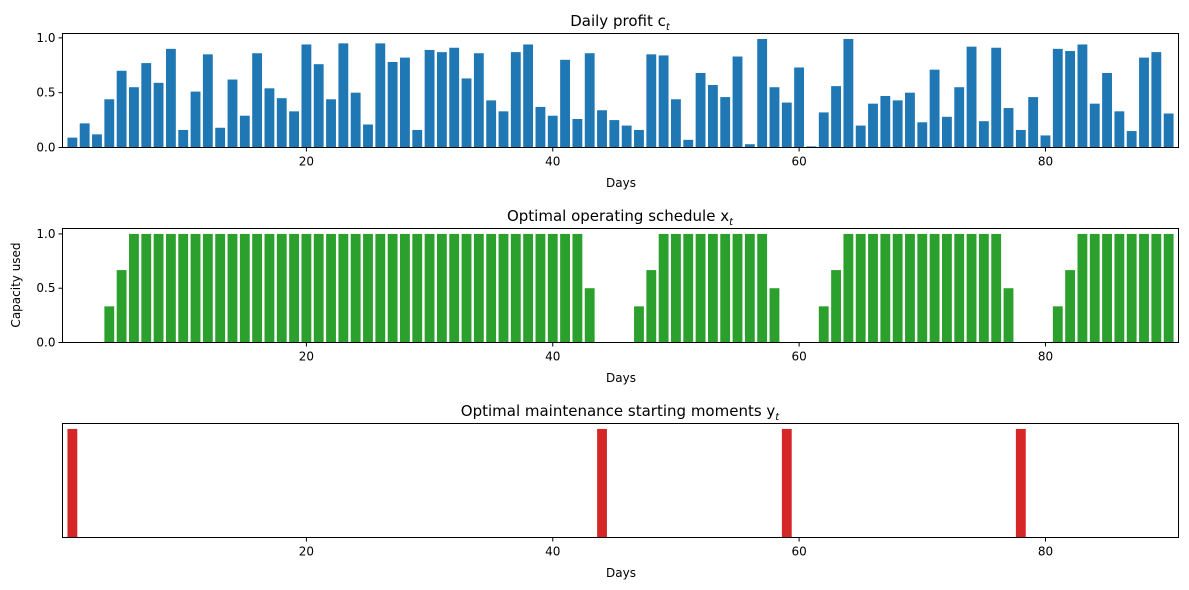  What do you see at coordinates (621, 378) in the screenshot?
I see `operating-schedule-x-axis-label: Days` at bounding box center [621, 378].